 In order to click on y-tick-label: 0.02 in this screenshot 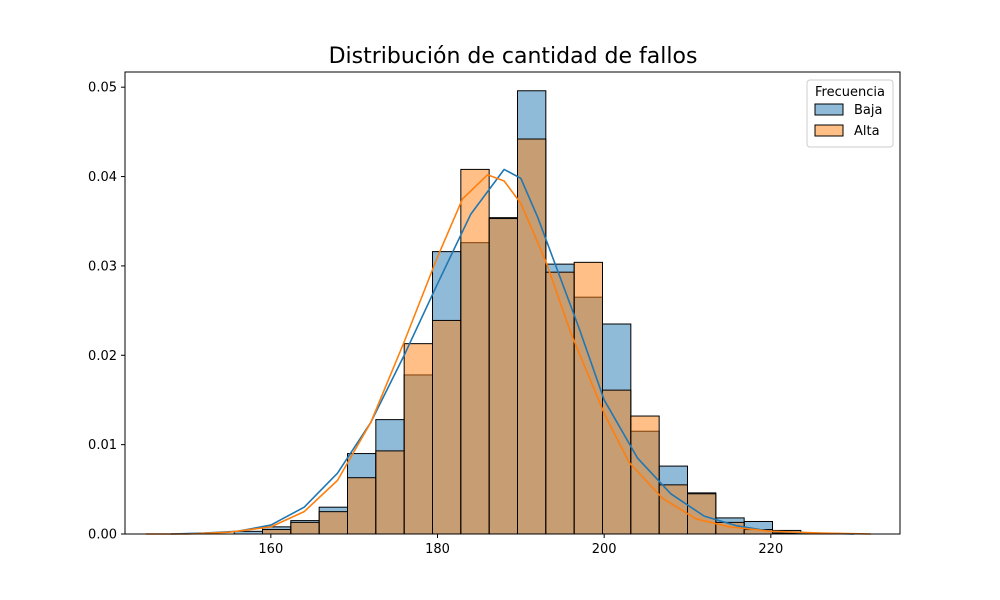, I will do `click(102, 356)`.